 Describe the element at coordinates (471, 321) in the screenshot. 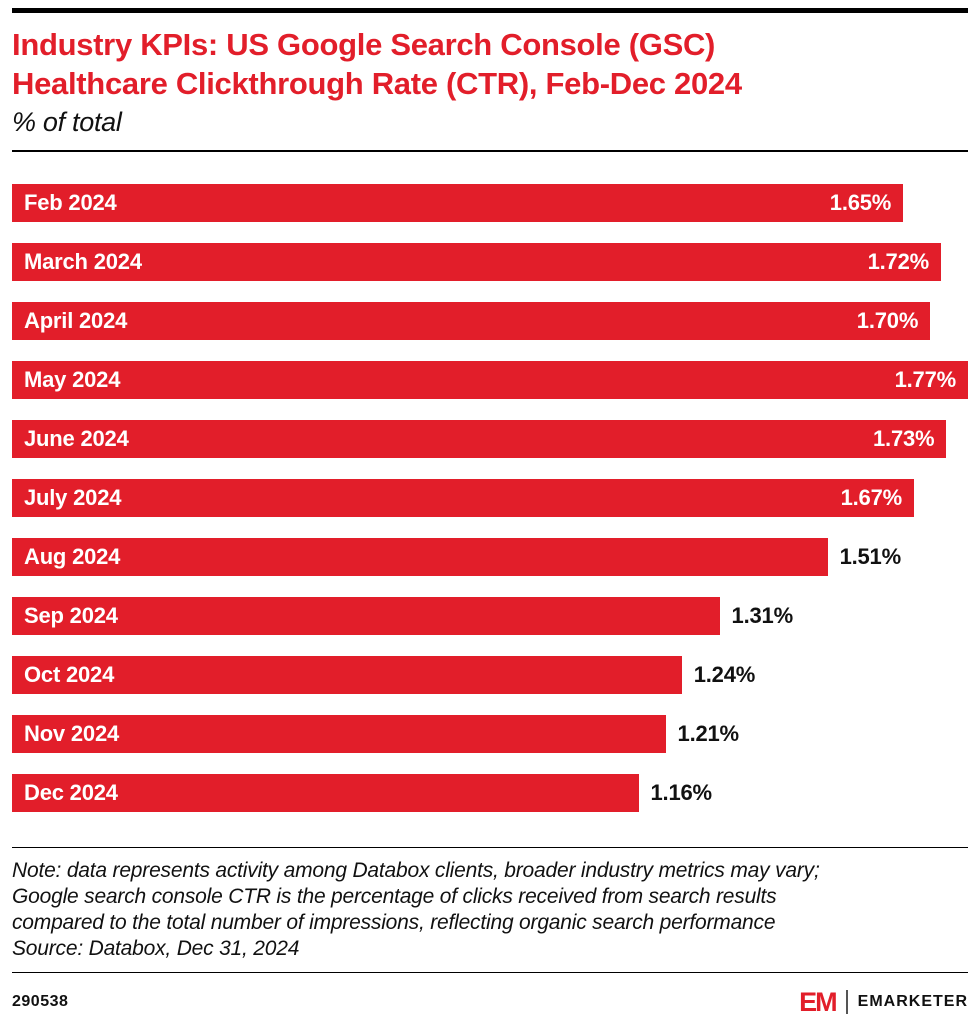

I see `bar: April 2024 1.70%` at that location.